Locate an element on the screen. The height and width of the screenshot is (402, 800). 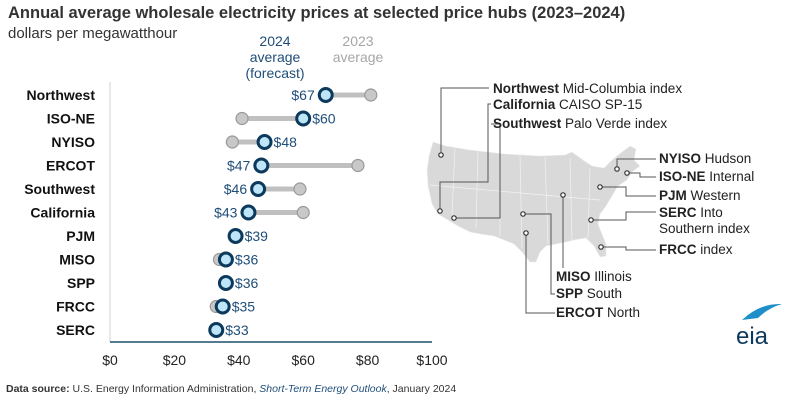
hub-marker-spp is located at coordinates (523, 214).